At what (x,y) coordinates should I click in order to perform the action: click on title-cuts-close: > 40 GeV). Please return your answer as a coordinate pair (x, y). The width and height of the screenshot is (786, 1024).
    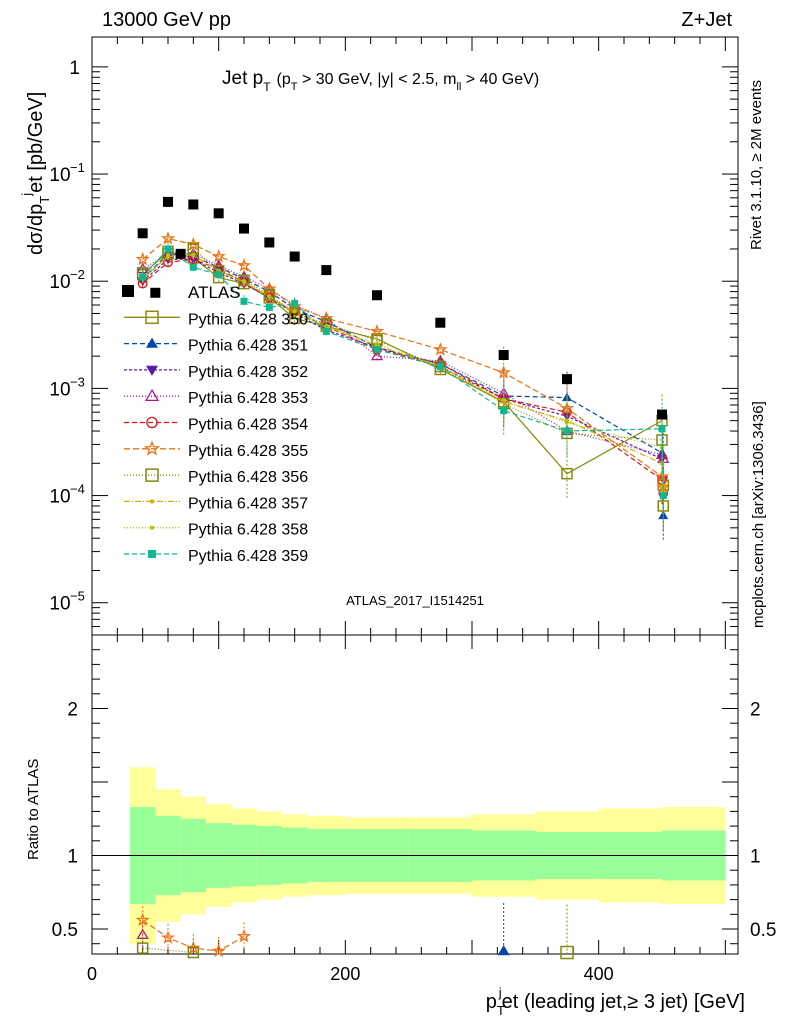
    Looking at the image, I should click on (500, 79).